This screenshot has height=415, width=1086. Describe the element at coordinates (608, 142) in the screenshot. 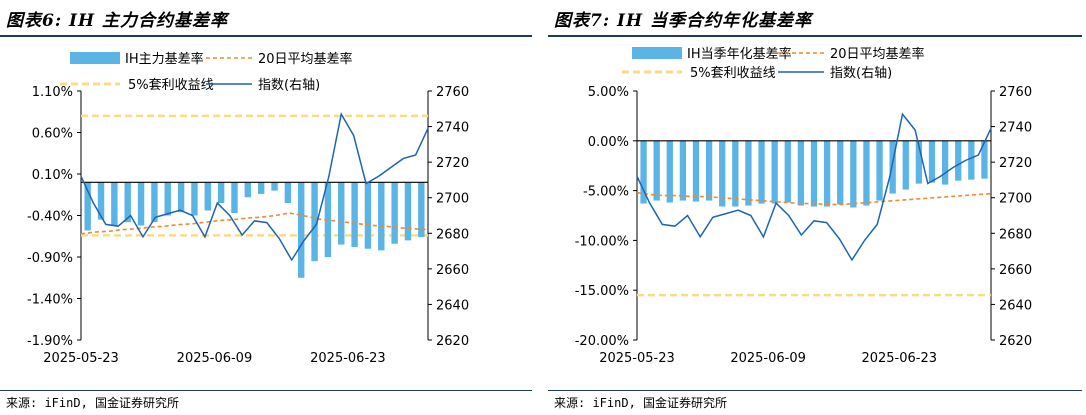

I see `y-left-tick-label: 0.00%` at that location.